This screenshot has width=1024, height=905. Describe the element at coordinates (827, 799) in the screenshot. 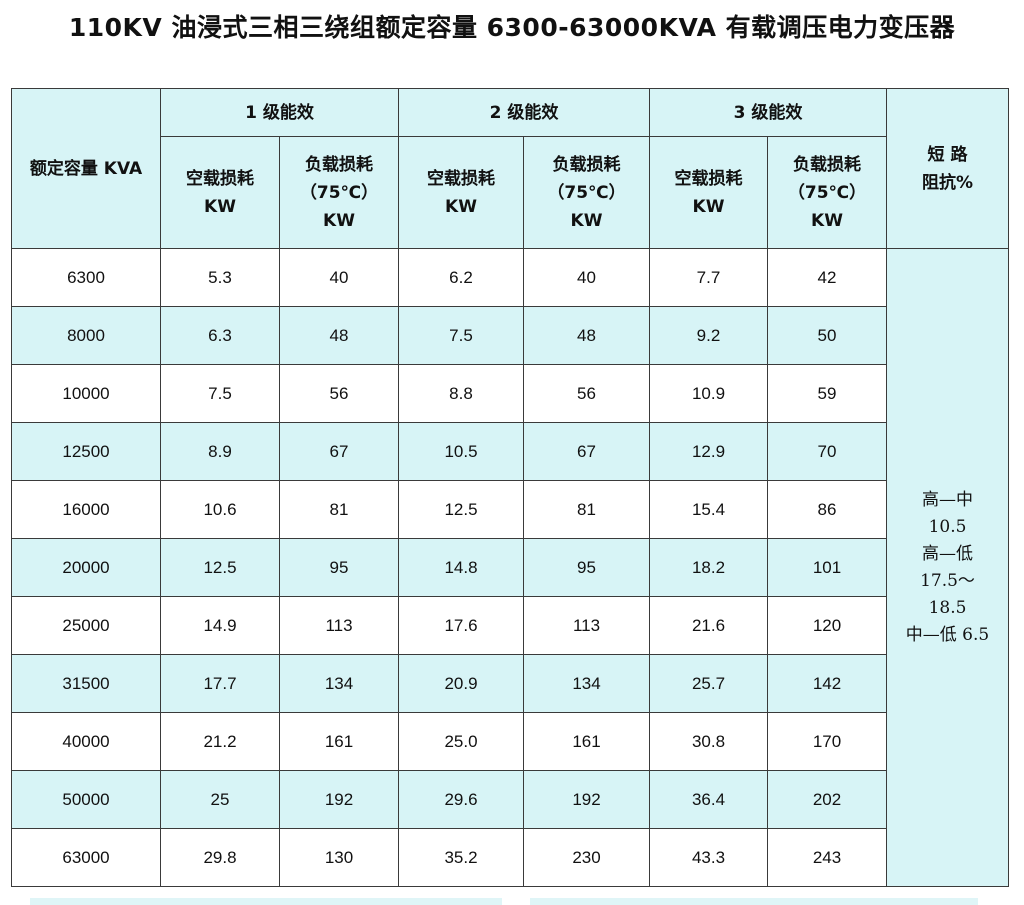

I see `loss-value-cell: 202` at that location.